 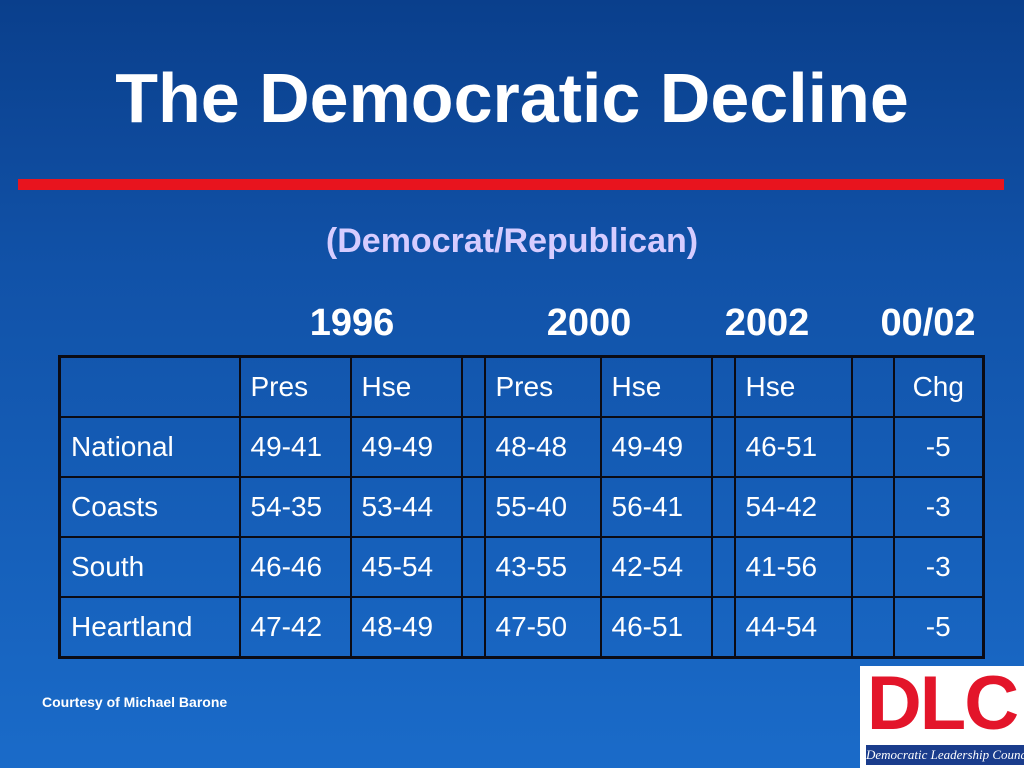 What do you see at coordinates (149, 627) in the screenshot?
I see `region-cell: Heartland` at bounding box center [149, 627].